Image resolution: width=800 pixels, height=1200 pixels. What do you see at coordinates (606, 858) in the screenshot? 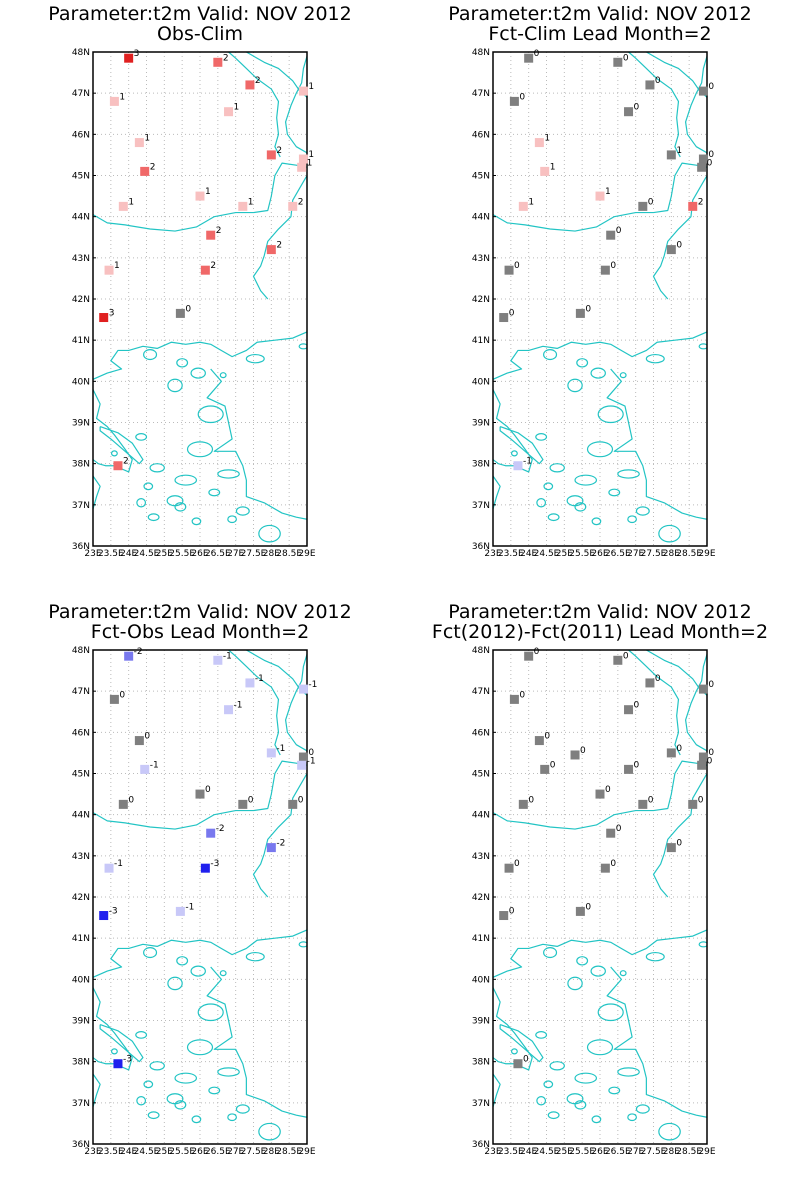
I see `station-markers: 0 0 0 0 0 0 0 0 0 0 0 0 0 0 0 0 0 0 0 0 0 0 0 0` at bounding box center [606, 858].